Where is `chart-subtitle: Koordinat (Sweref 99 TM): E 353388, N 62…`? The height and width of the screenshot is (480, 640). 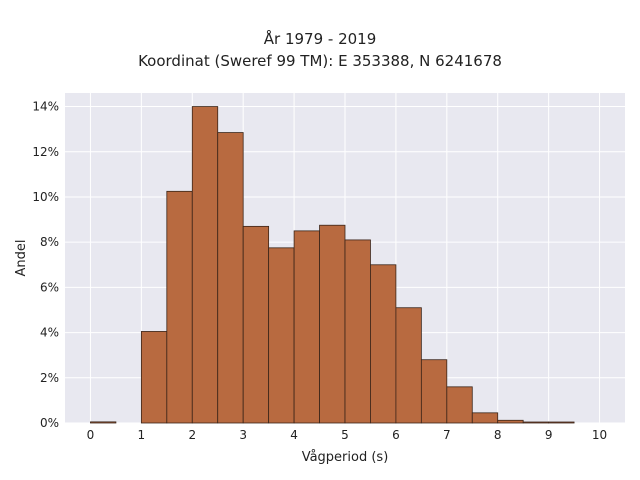 chart-subtitle: Koordinat (Sweref 99 TM): E 353388, N 62… is located at coordinates (320, 61).